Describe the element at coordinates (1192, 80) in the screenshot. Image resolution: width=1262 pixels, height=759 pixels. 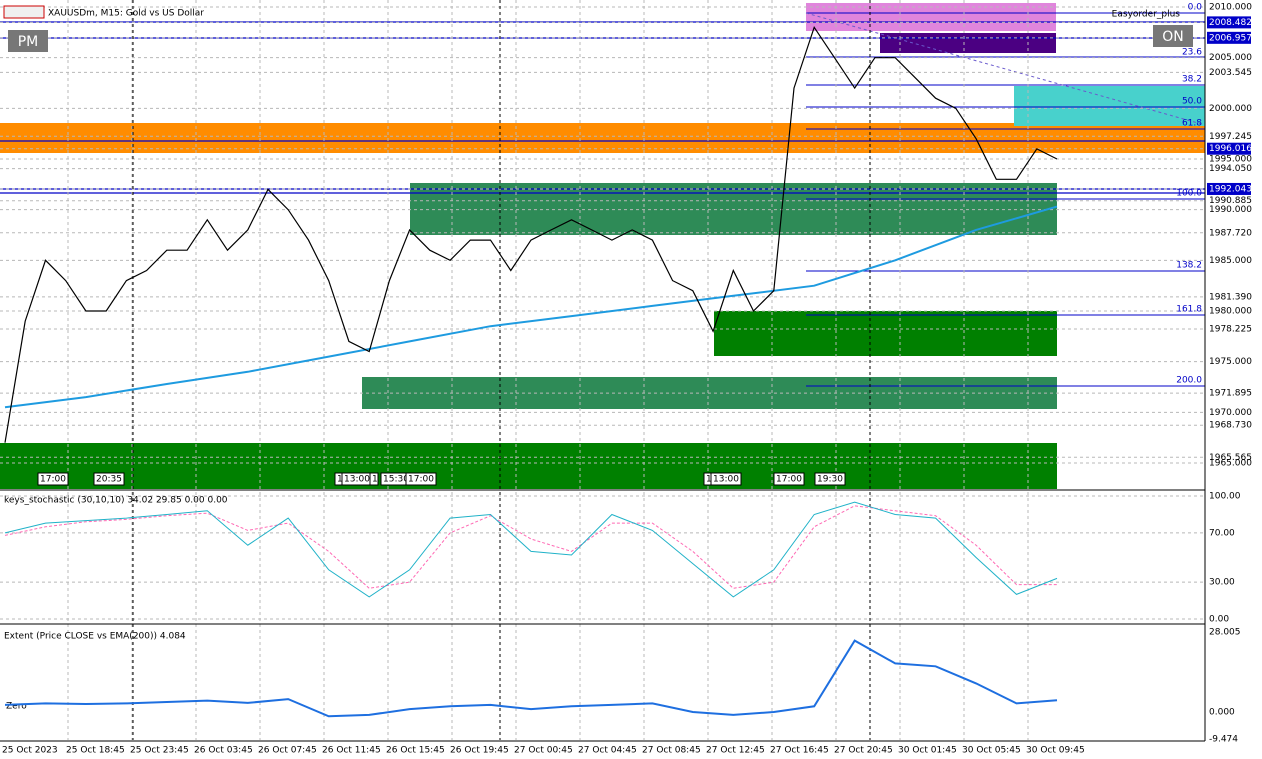
I see `fib-label: 38.2` at that location.